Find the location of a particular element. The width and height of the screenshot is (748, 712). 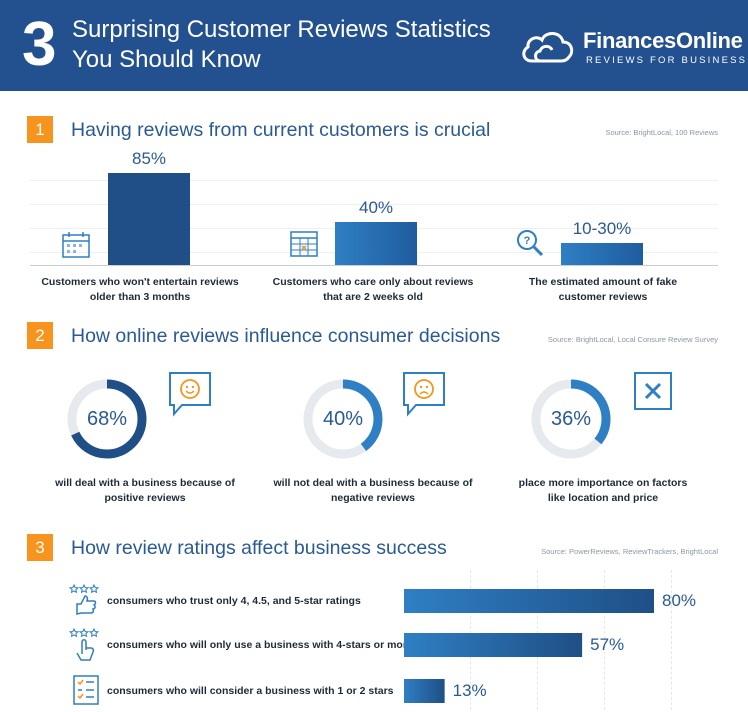

section-1-source: Source: BrightLocal, 100 Reviews is located at coordinates (661, 132).